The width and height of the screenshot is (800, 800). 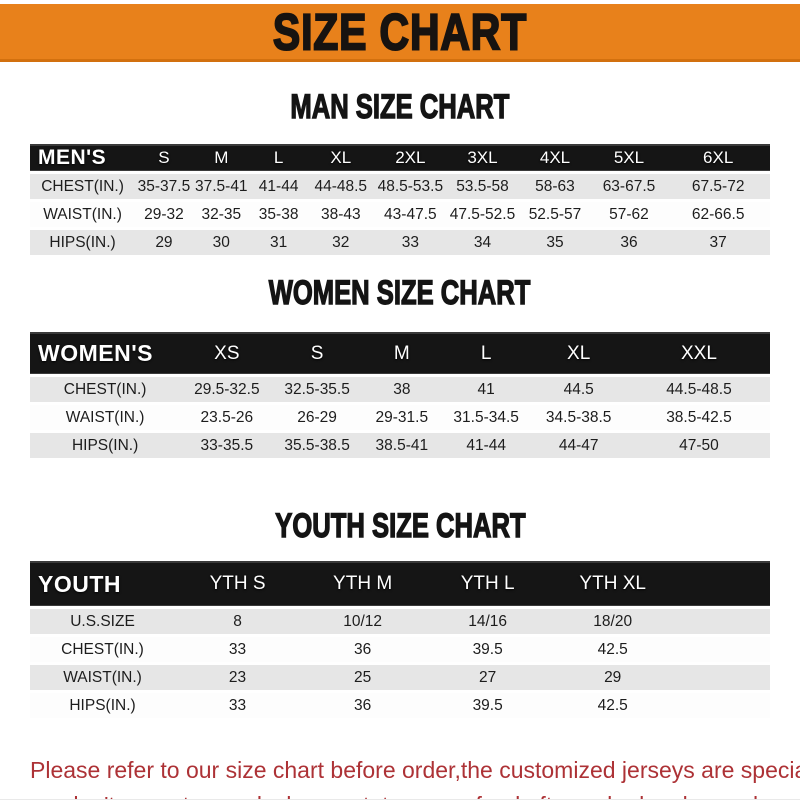 I want to click on value-cell: 14/16, so click(x=488, y=621).